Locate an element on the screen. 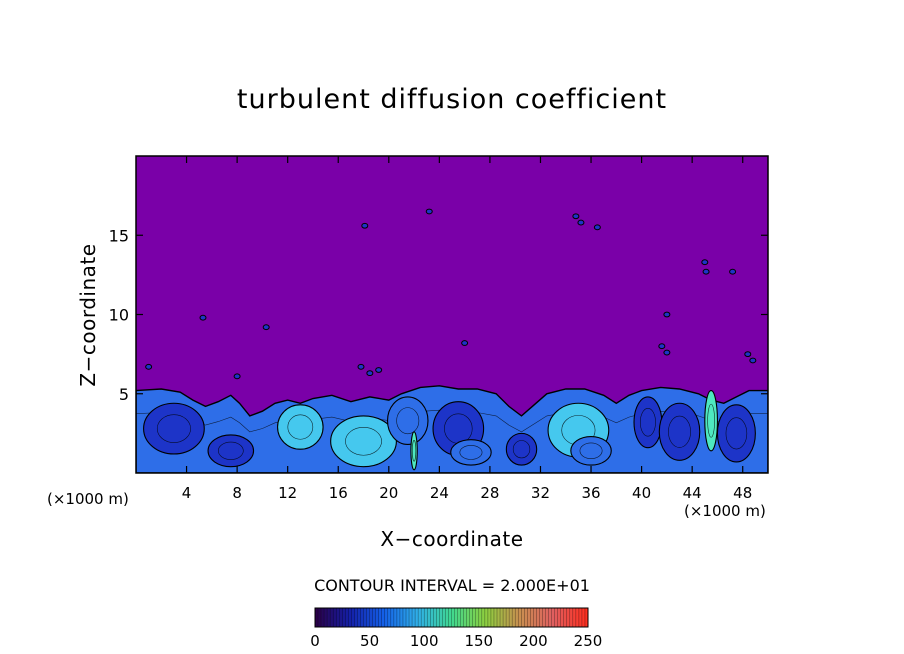  x-tick-label: 28 is located at coordinates (489, 493).